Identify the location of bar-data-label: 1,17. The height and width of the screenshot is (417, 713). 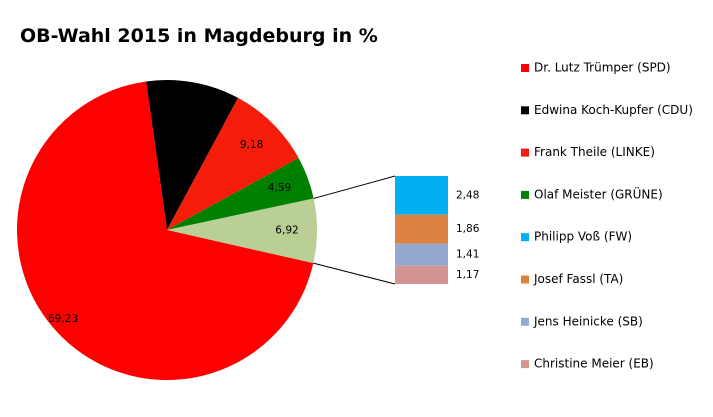
(467, 275).